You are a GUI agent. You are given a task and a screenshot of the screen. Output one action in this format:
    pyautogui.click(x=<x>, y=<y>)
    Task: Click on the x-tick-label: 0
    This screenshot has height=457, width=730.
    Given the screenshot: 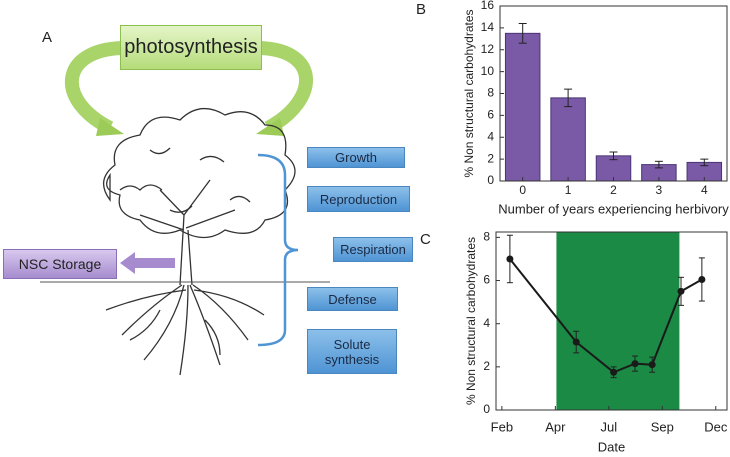 What is the action you would take?
    pyautogui.click(x=522, y=190)
    